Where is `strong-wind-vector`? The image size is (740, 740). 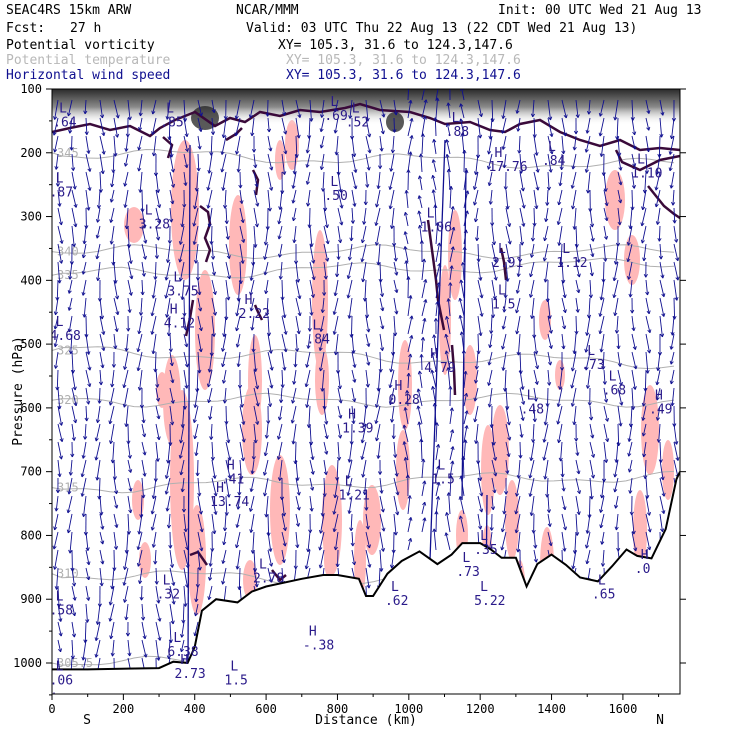
strong-wind-vector is located at coordinates (189, 405).